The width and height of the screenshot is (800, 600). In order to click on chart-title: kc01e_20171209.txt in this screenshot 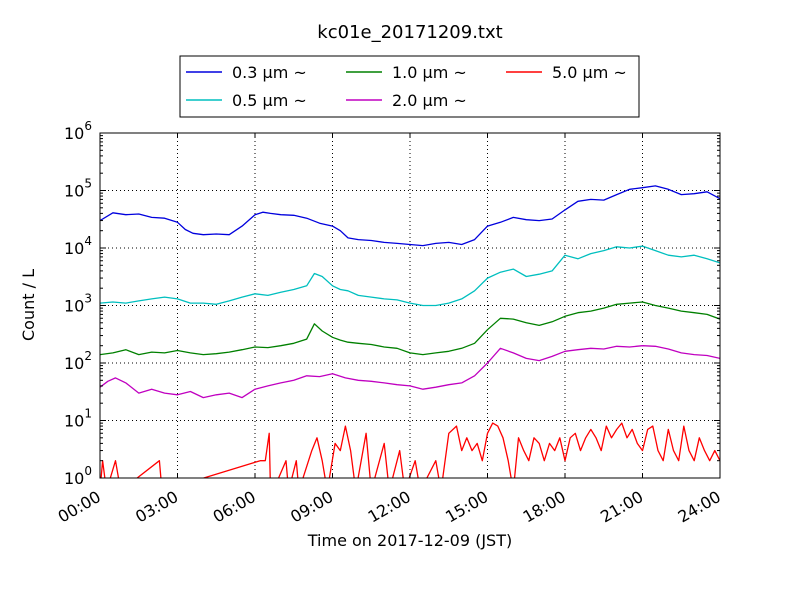, I will do `click(409, 32)`.